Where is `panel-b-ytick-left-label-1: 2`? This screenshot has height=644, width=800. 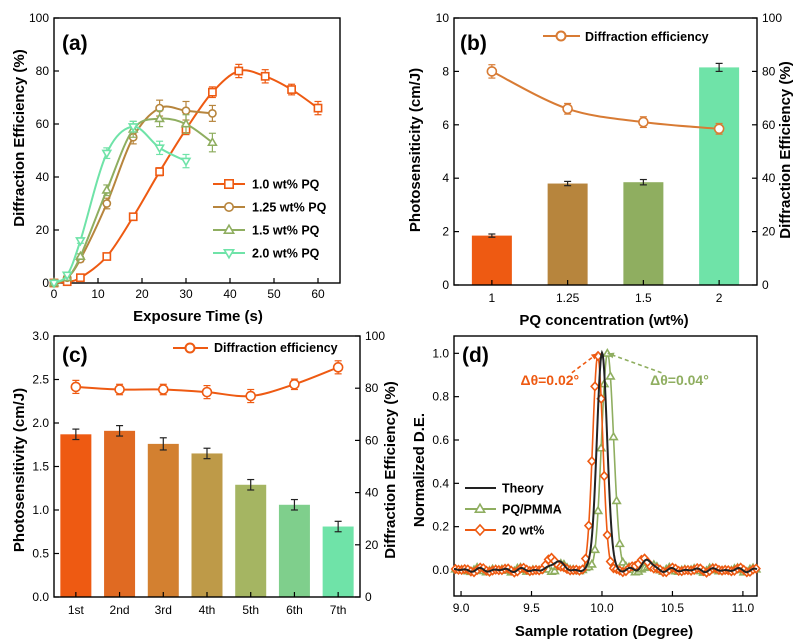
panel-b-ytick-left-label-1: 2 is located at coordinates (445, 232).